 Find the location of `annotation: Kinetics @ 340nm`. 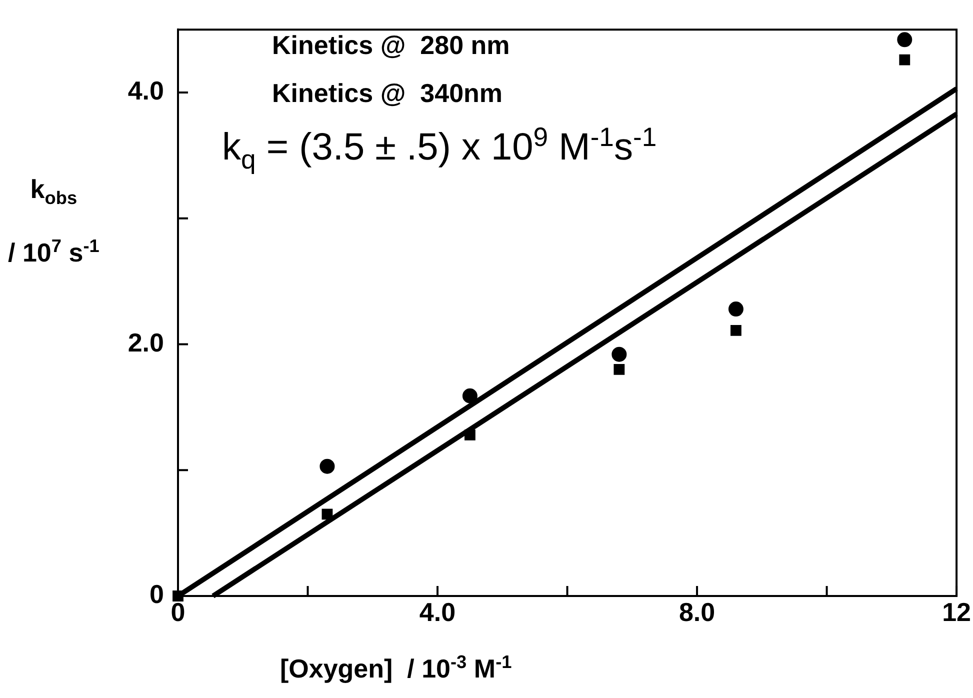

annotation: Kinetics @ 340nm is located at coordinates (387, 93).